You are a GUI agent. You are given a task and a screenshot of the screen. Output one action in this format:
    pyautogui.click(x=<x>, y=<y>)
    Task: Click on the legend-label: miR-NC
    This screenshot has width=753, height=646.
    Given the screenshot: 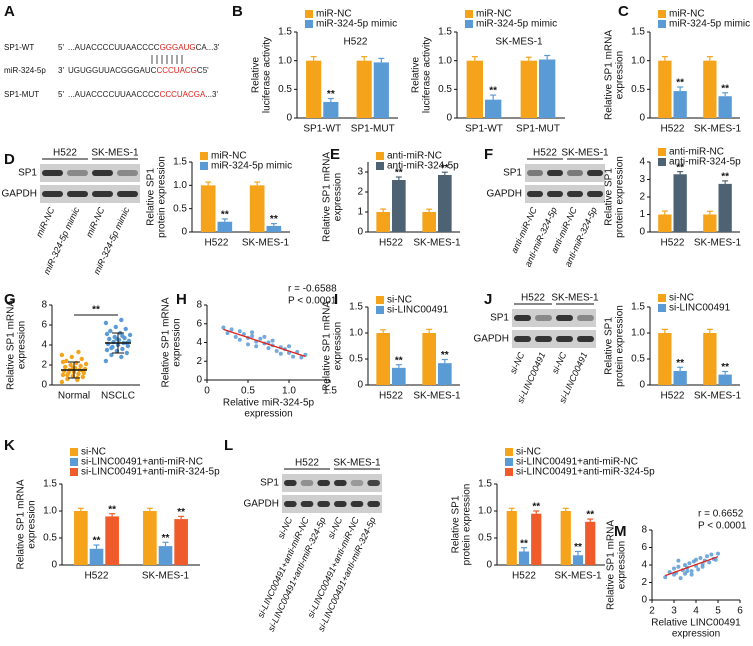 What is the action you would take?
    pyautogui.click(x=229, y=156)
    